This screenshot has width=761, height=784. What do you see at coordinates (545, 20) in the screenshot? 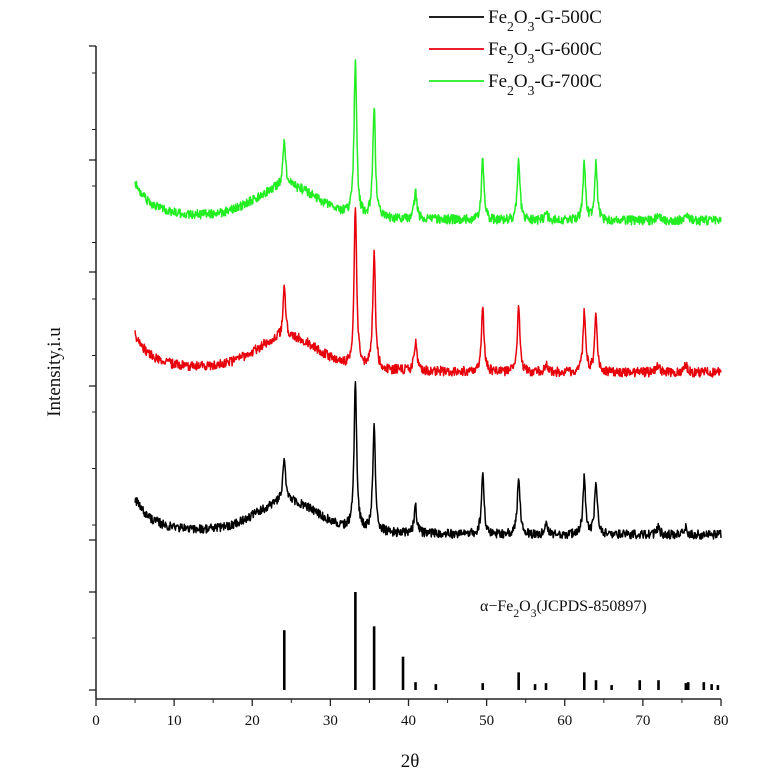
I see `legend-entry: Fe2O3-G-500C` at bounding box center [545, 20].